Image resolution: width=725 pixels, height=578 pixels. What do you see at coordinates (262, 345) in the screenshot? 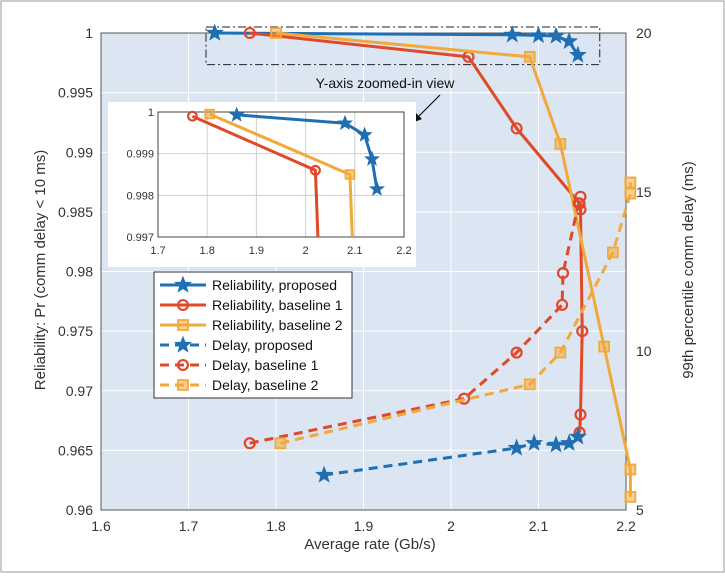
I see `legend-label: Delay, proposed` at bounding box center [262, 345].